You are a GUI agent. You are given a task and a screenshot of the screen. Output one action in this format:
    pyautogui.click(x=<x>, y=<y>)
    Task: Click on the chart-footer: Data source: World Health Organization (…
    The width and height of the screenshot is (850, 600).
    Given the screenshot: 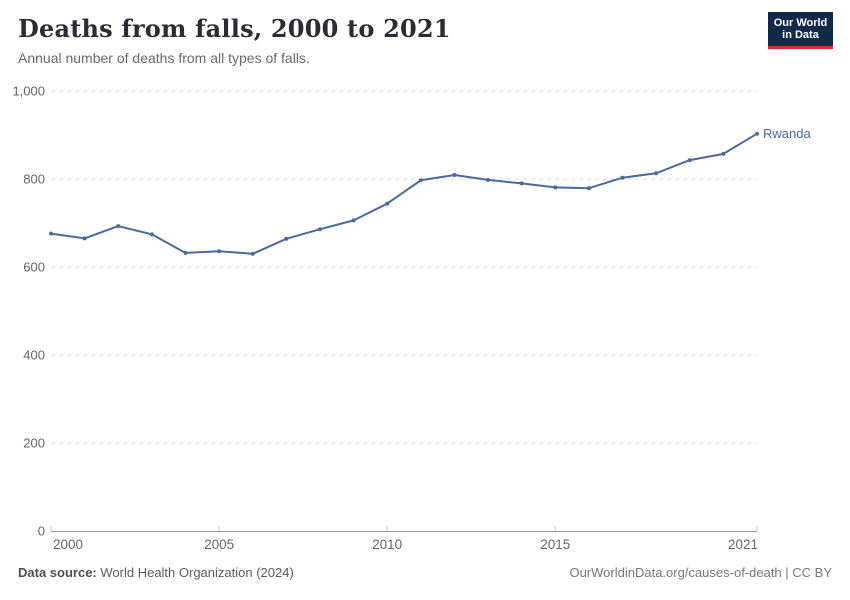 What is the action you would take?
    pyautogui.click(x=425, y=572)
    